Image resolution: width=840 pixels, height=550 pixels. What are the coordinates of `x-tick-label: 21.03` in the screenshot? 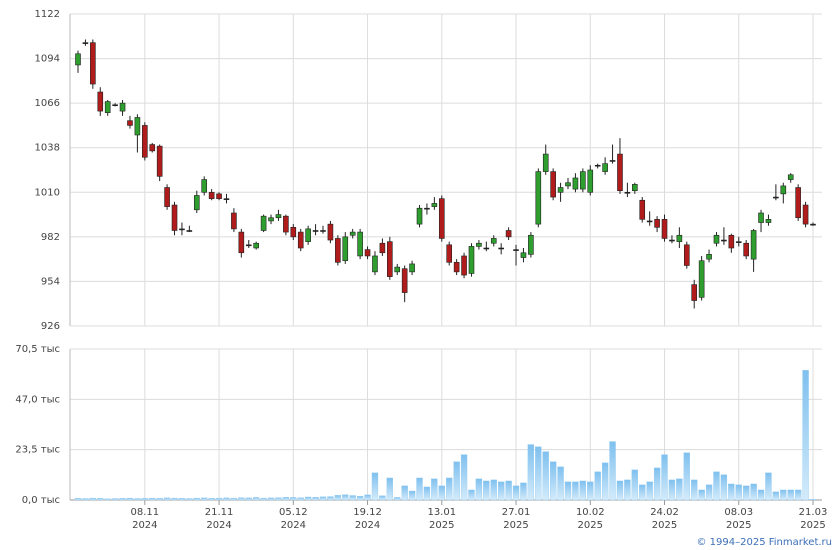 It's located at (813, 512).